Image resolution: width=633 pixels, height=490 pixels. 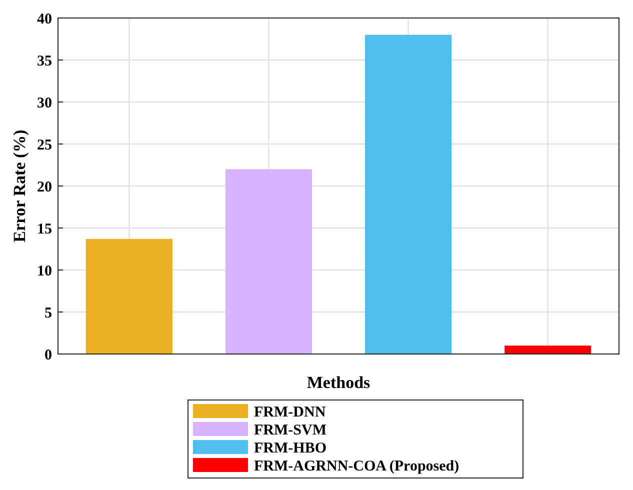 What do you see at coordinates (44, 271) in the screenshot?
I see `y-tick-label: 10` at bounding box center [44, 271].